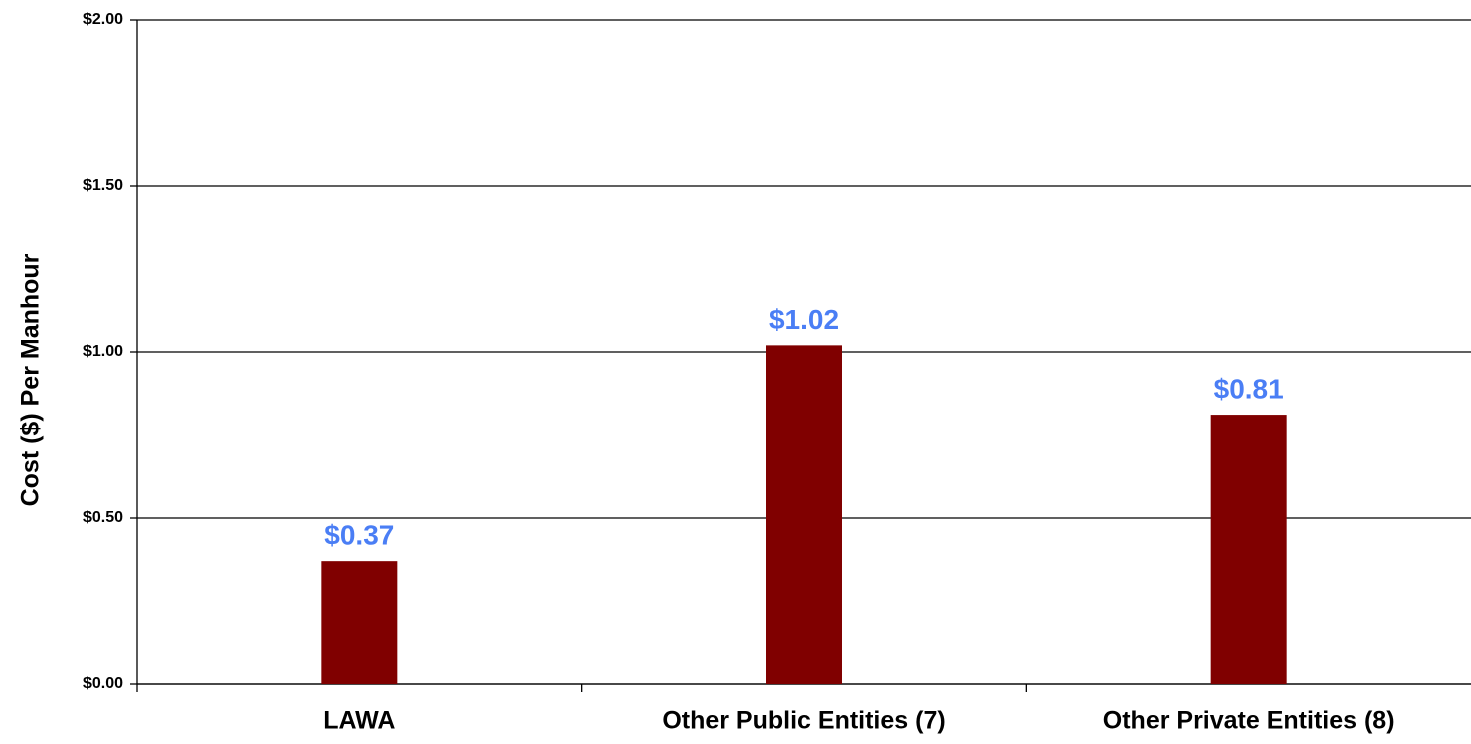  I want to click on value-label: $1.02, so click(804, 319).